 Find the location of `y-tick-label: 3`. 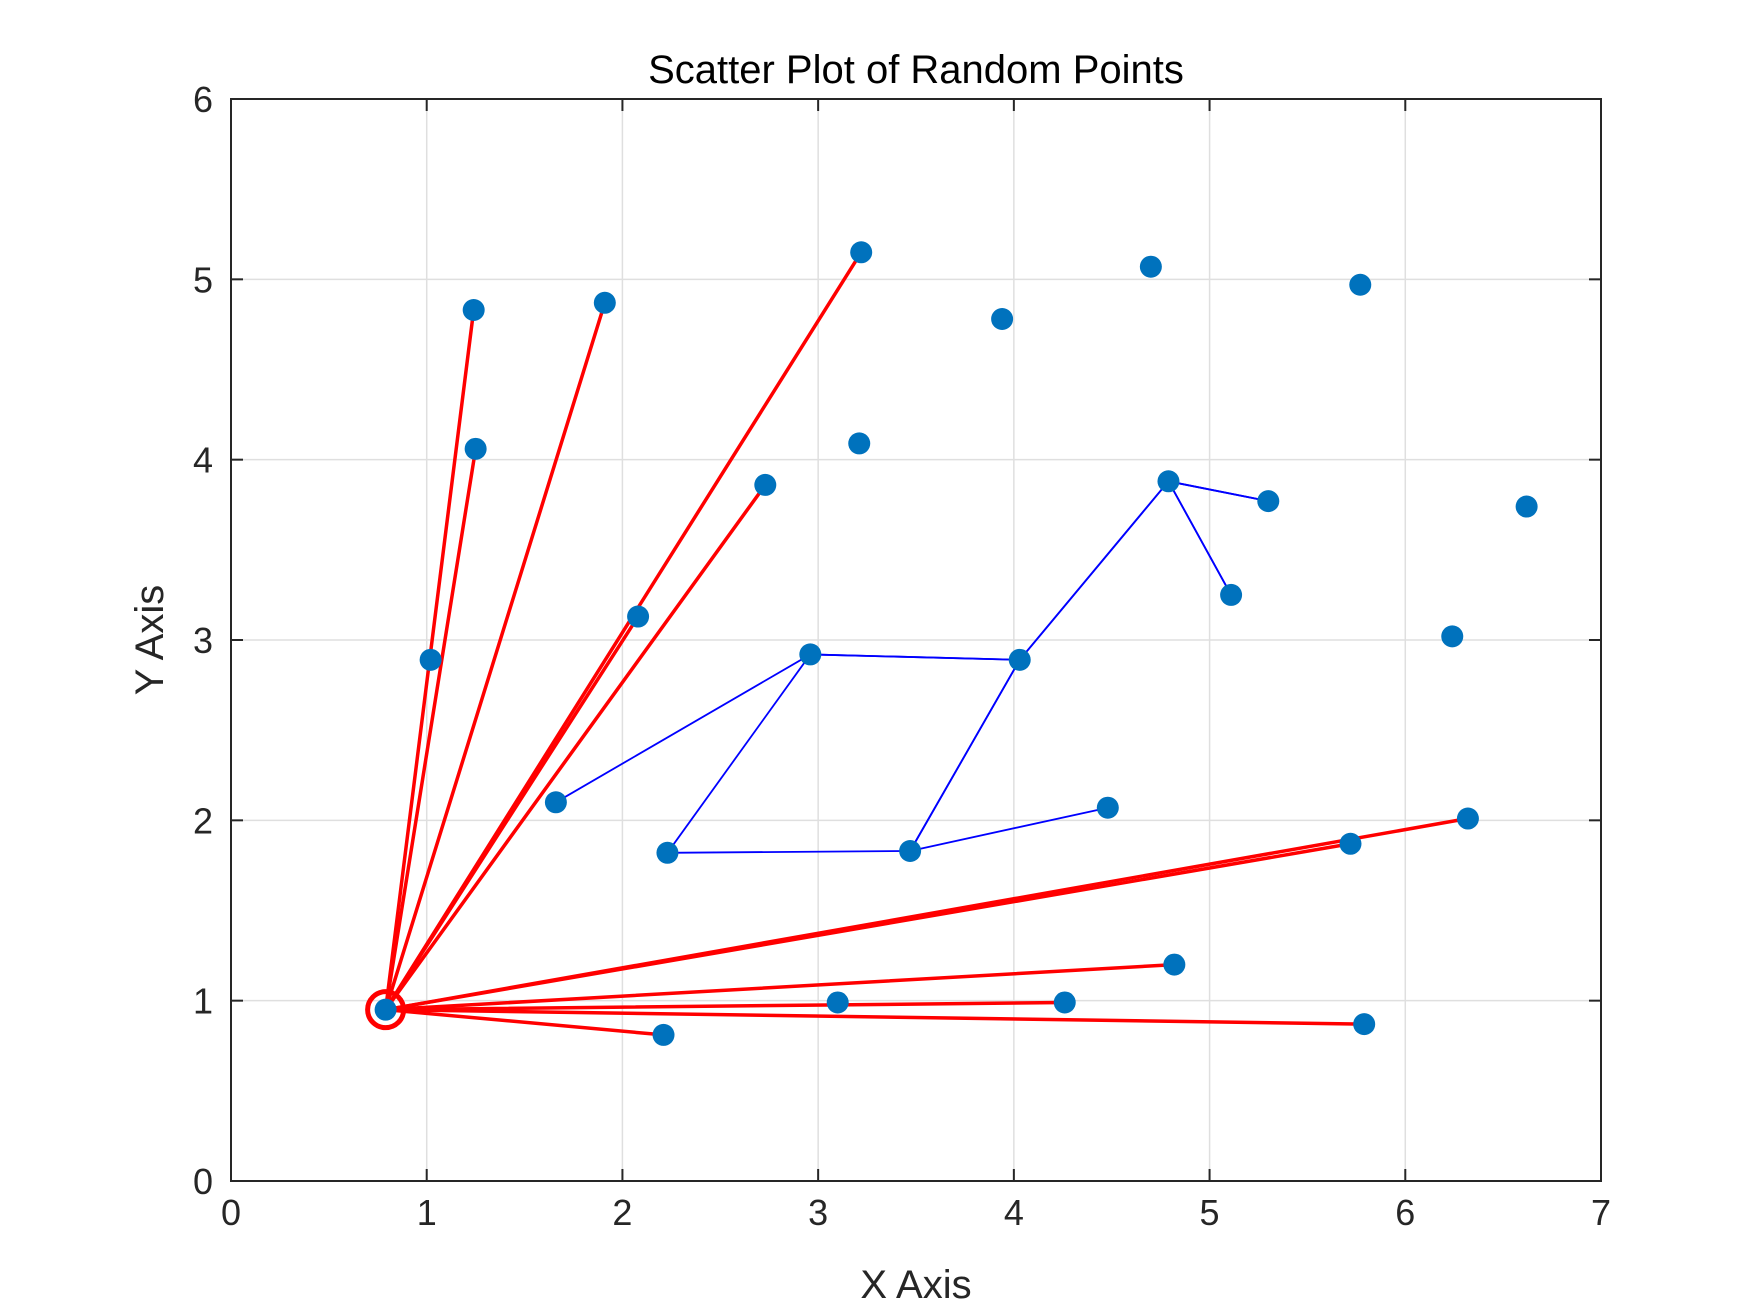

y-tick-label: 3 is located at coordinates (203, 640).